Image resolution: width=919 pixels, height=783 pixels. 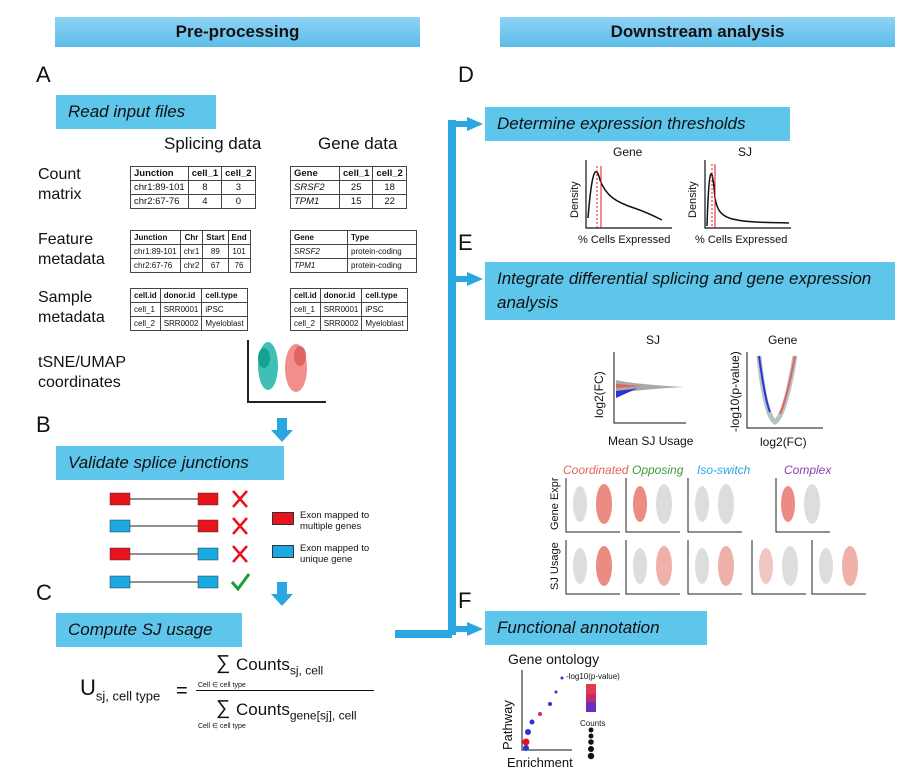 I want to click on table-cell: 89, so click(x=215, y=251).